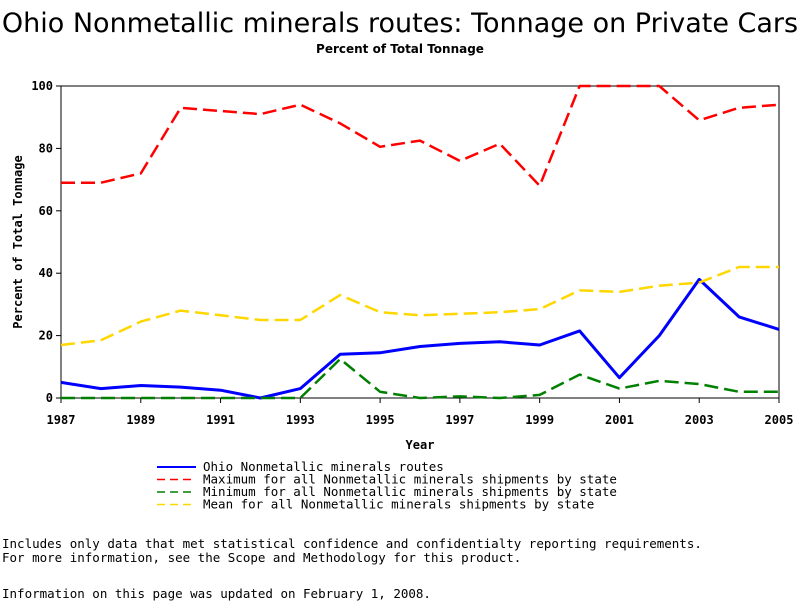  What do you see at coordinates (220, 420) in the screenshot?
I see `x-tick-label: 1991` at bounding box center [220, 420].